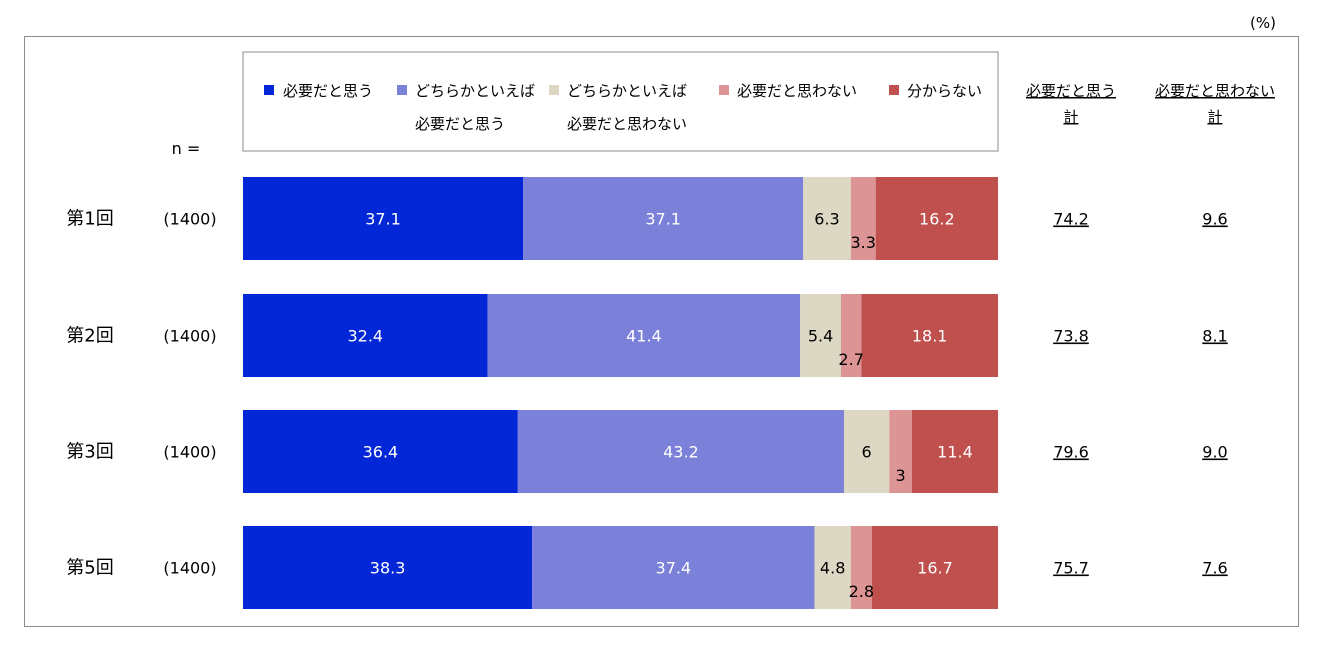 The width and height of the screenshot is (1320, 659). I want to click on legend-box, so click(620, 101).